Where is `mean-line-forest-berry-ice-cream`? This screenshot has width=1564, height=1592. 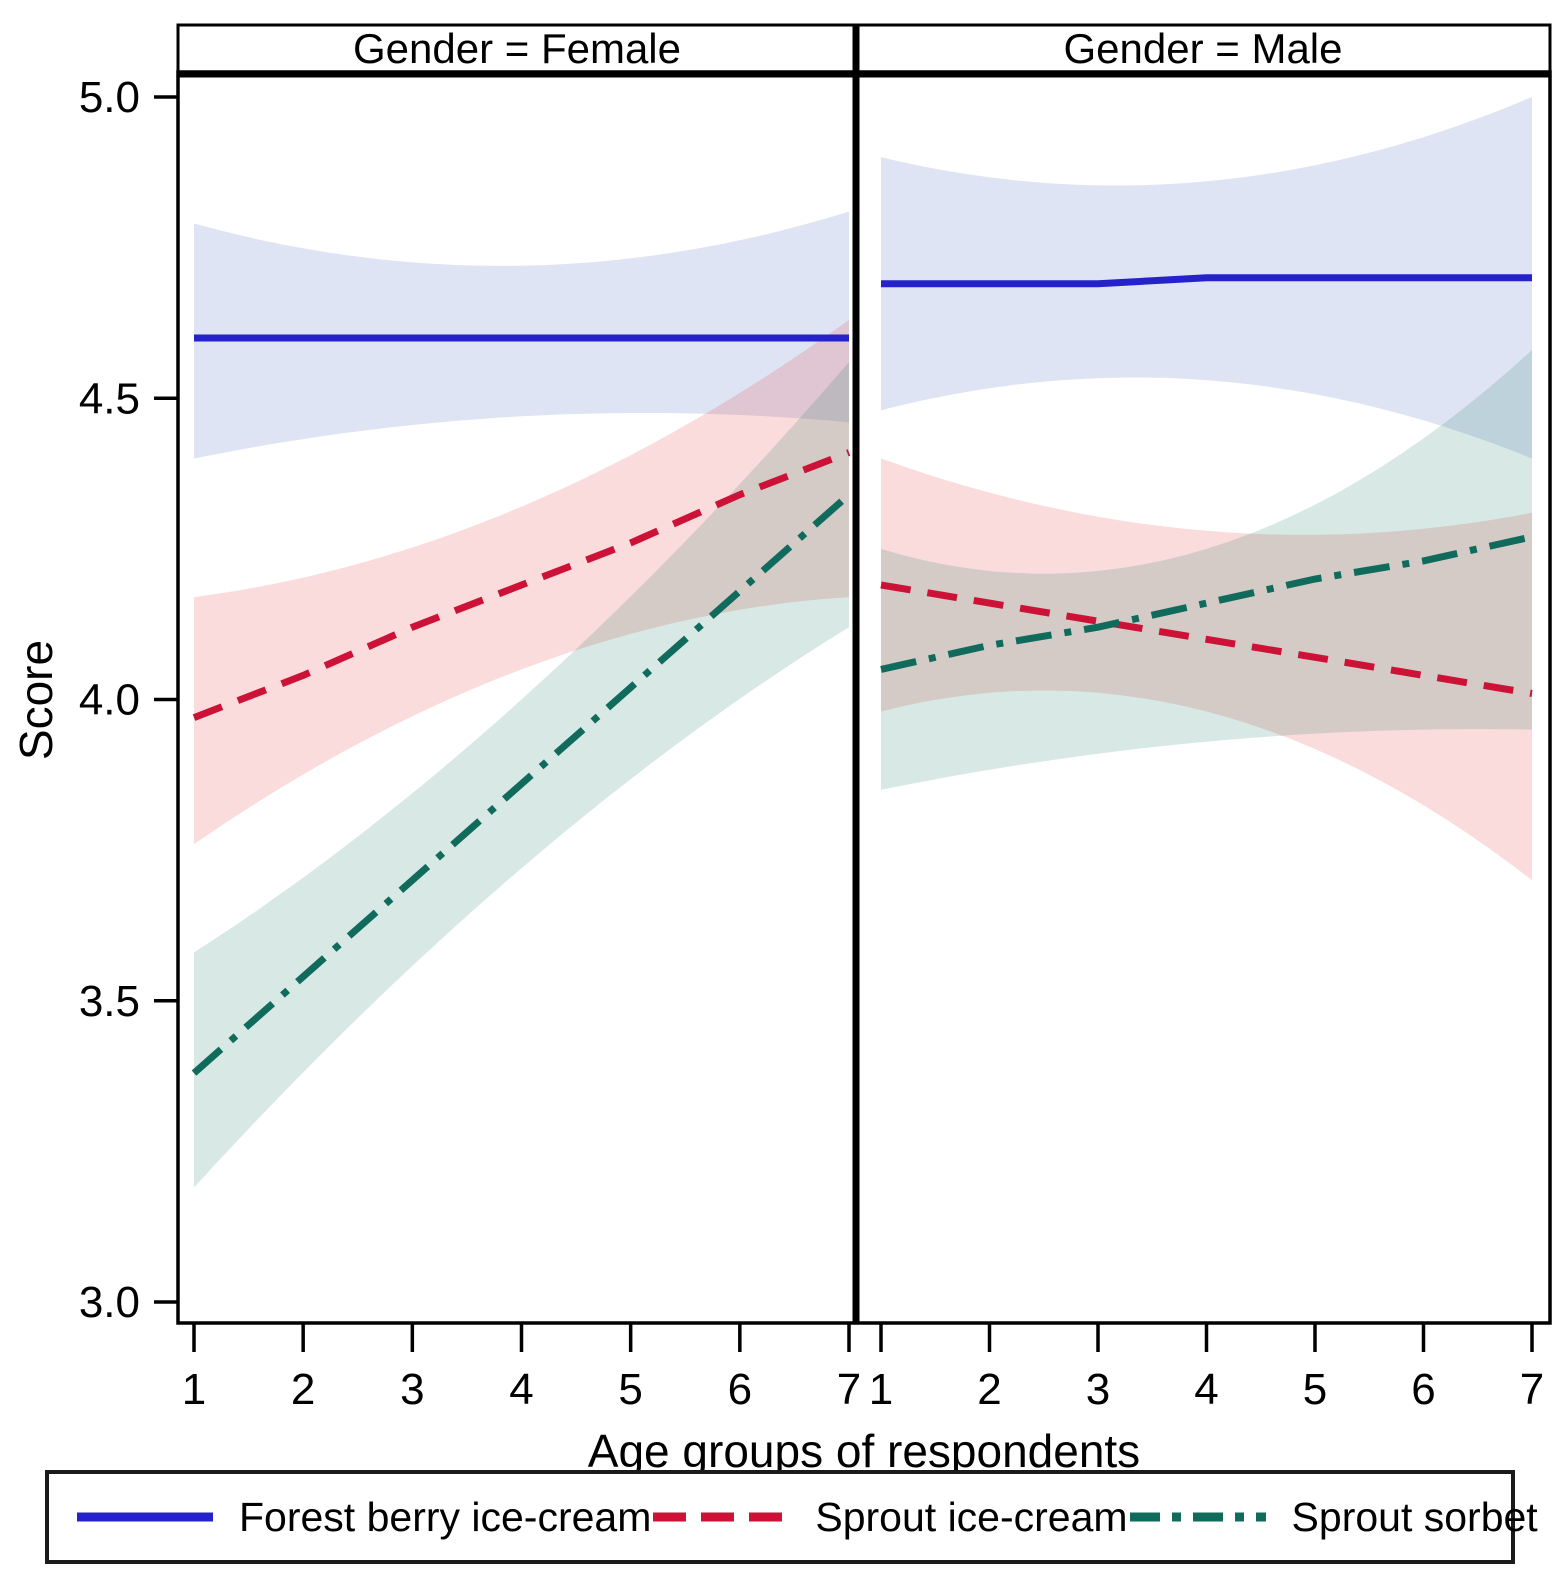
mean-line-forest-berry-ice-cream is located at coordinates (1206, 281).